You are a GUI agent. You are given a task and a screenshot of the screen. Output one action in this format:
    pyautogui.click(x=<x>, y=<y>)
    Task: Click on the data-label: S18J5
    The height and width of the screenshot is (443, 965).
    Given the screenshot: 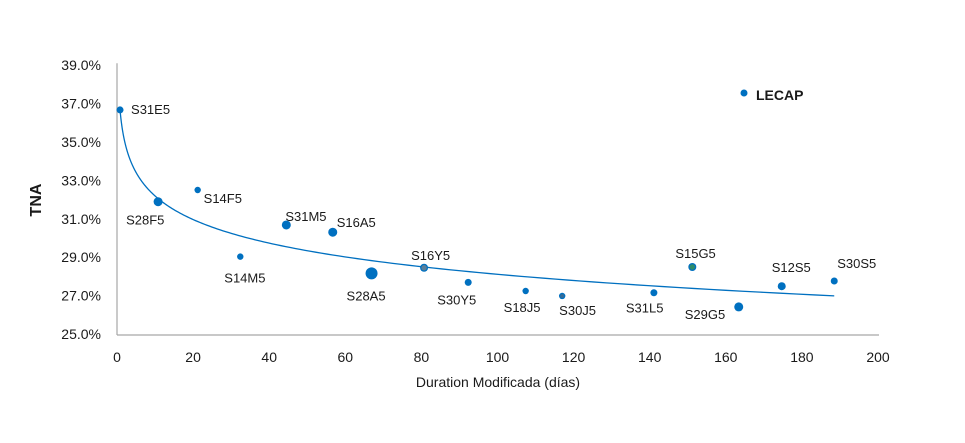 What is the action you would take?
    pyautogui.click(x=522, y=307)
    